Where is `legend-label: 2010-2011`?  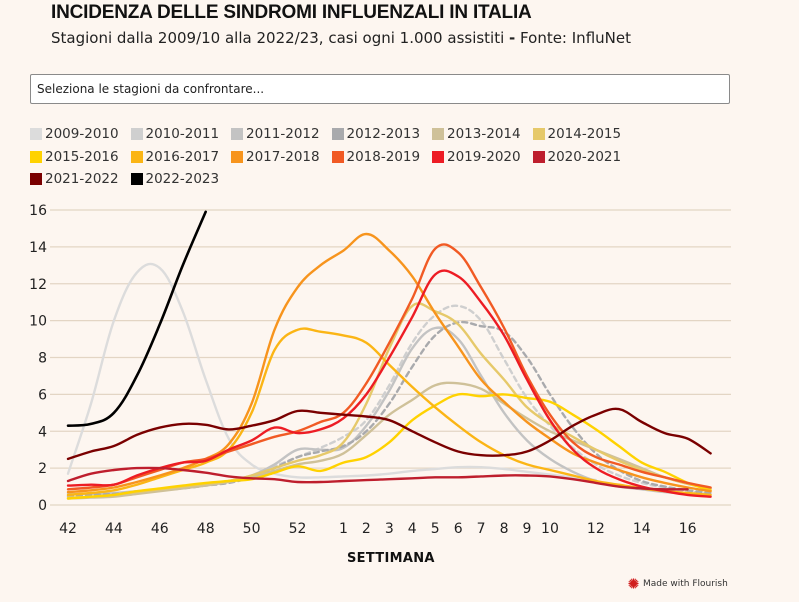
legend-label: 2010-2011 is located at coordinates (182, 134).